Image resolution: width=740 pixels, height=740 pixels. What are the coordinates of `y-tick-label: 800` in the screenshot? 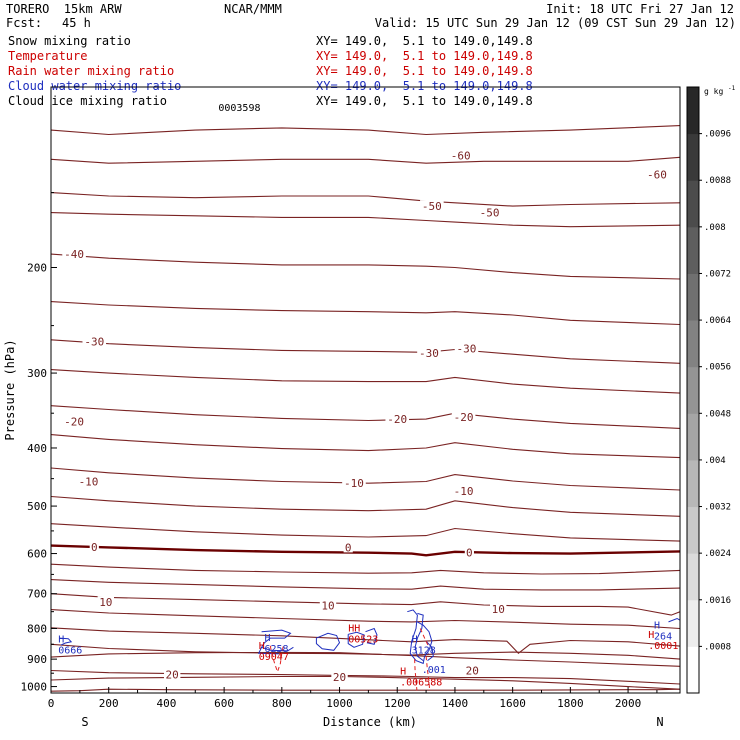 It's located at (37, 628).